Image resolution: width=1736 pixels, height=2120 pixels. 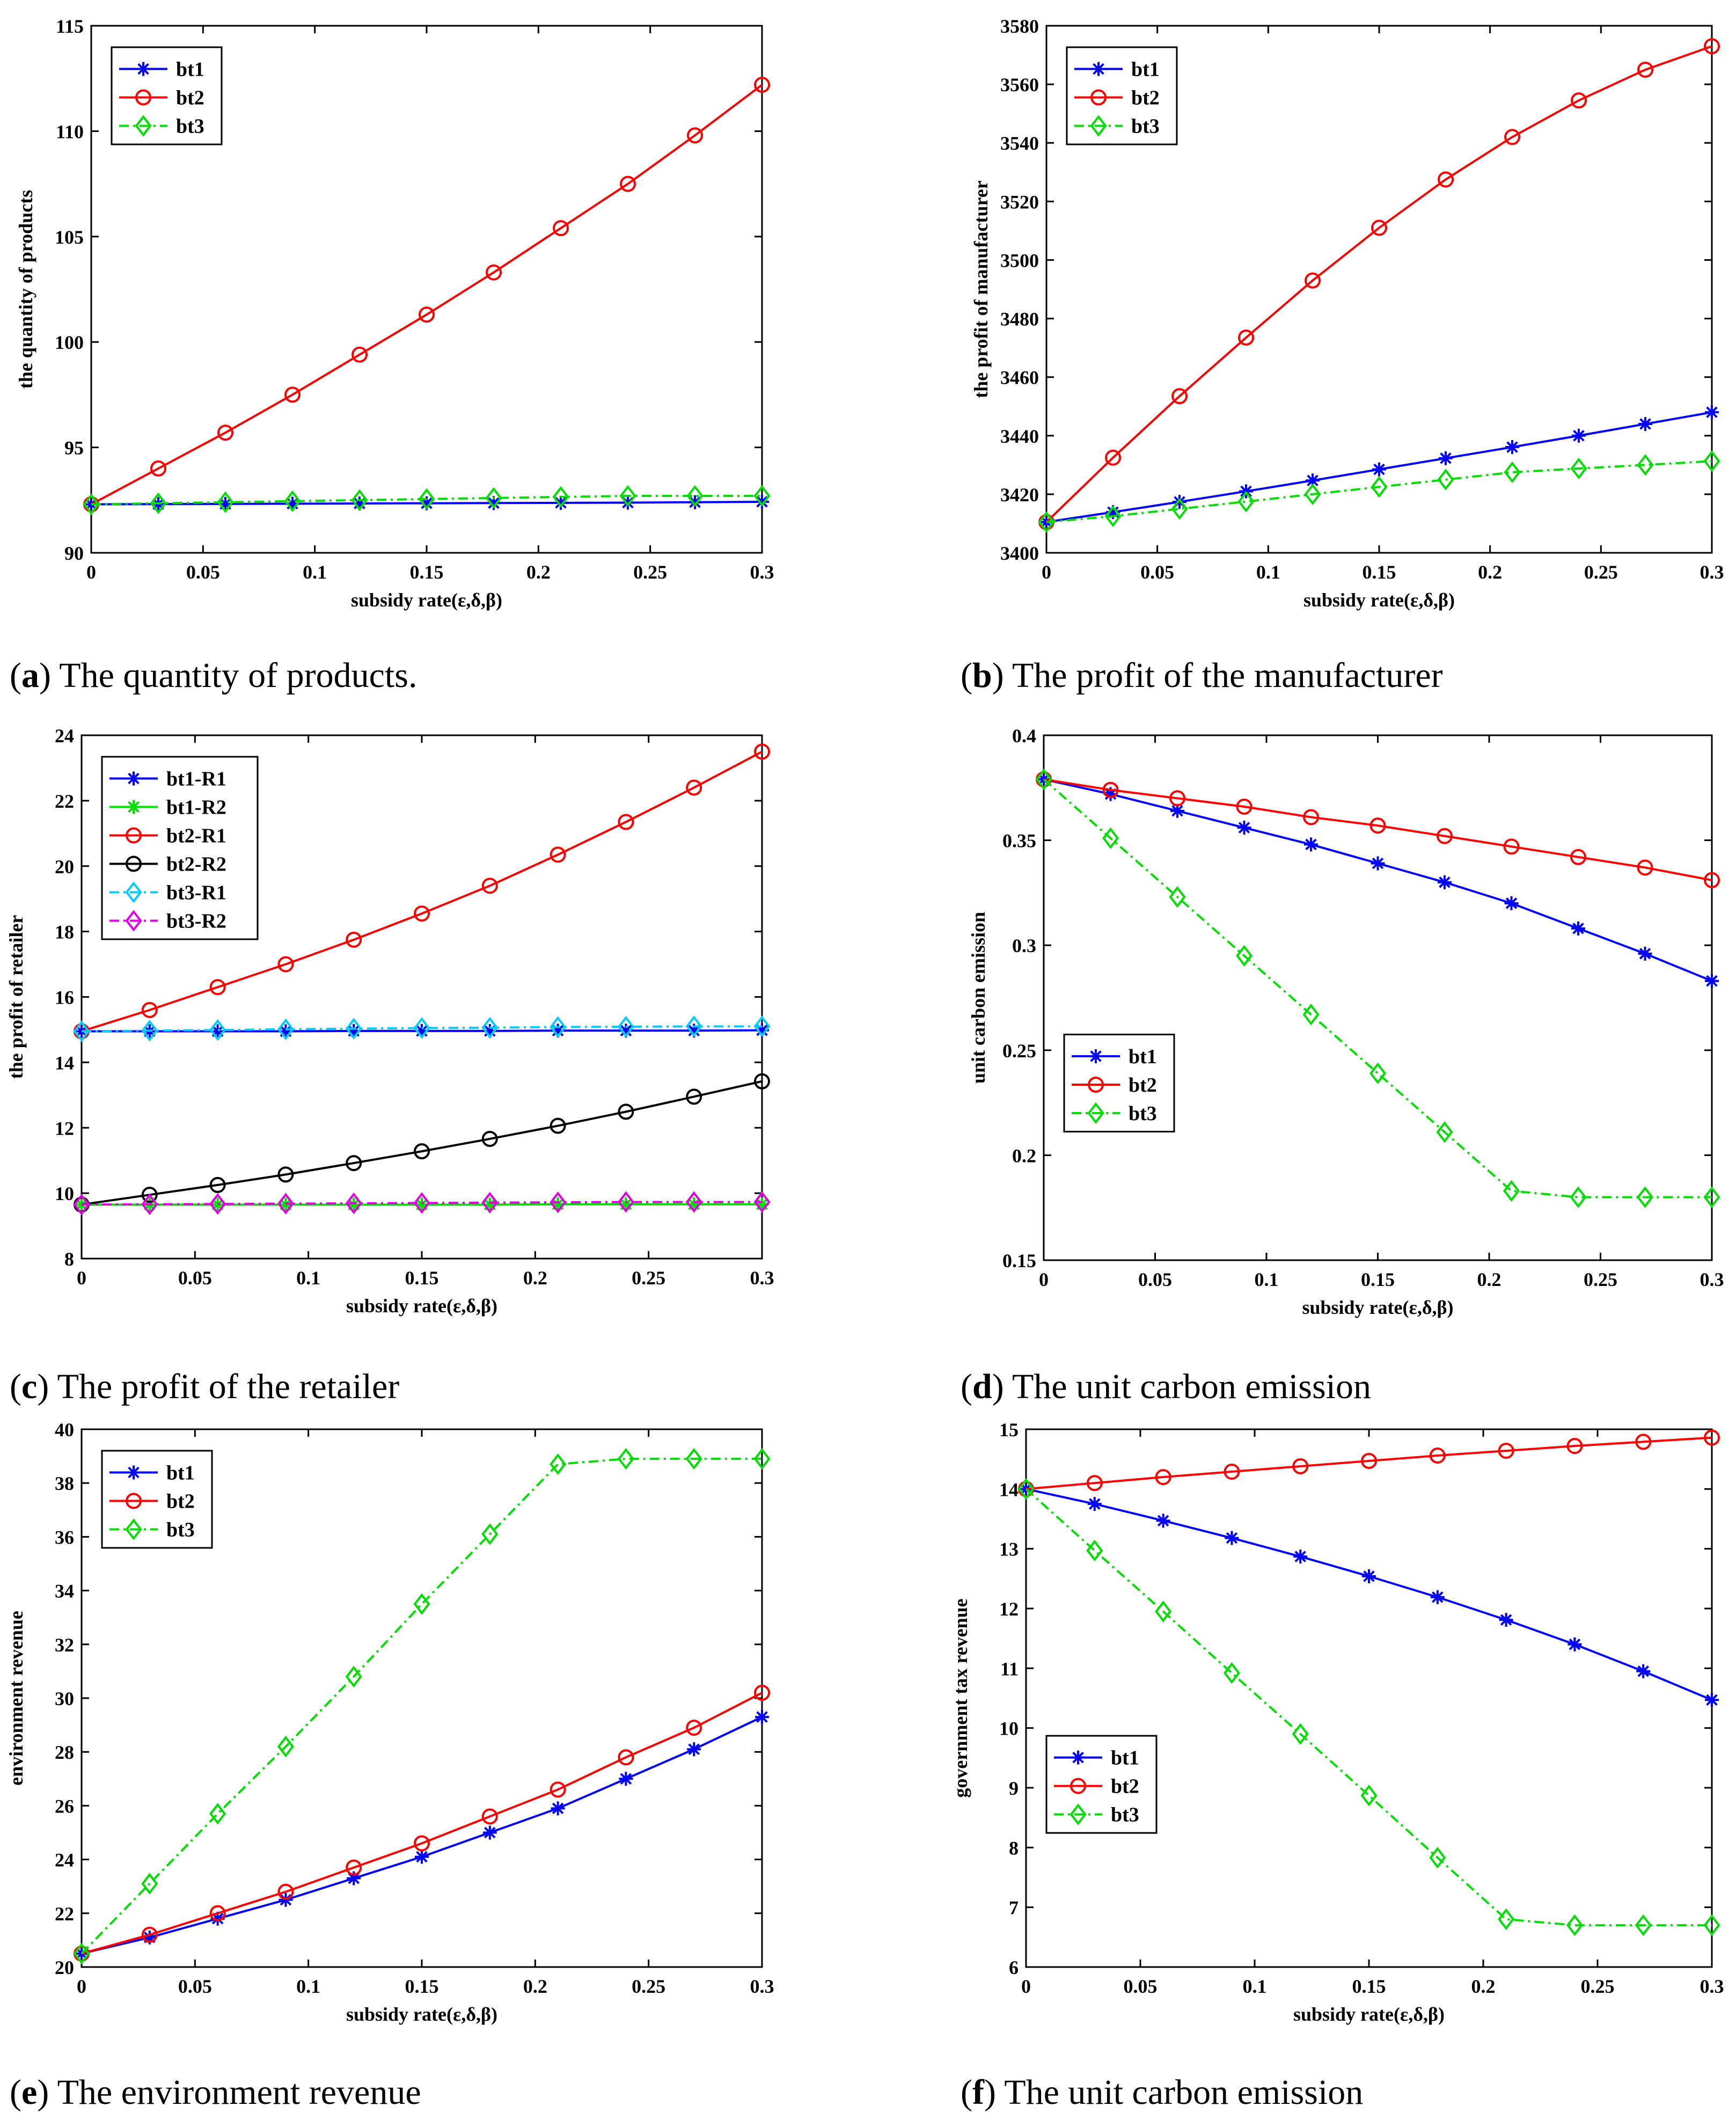 I want to click on legend-label-bt3: bt3, so click(x=1145, y=126).